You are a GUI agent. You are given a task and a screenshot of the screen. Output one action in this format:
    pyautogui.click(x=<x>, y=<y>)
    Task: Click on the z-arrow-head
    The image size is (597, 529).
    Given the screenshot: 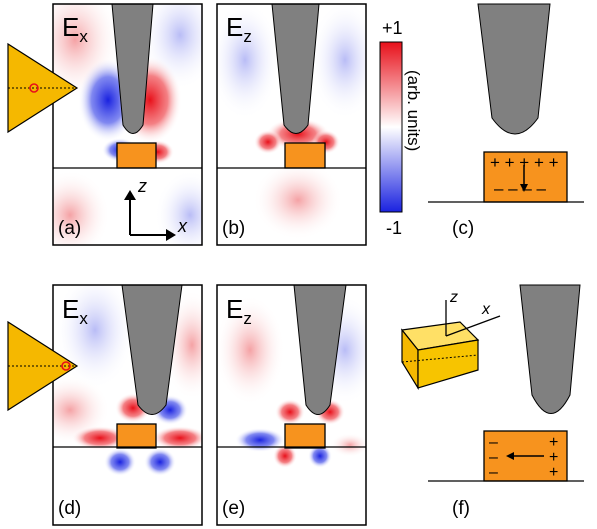 What is the action you would take?
    pyautogui.click(x=130, y=195)
    